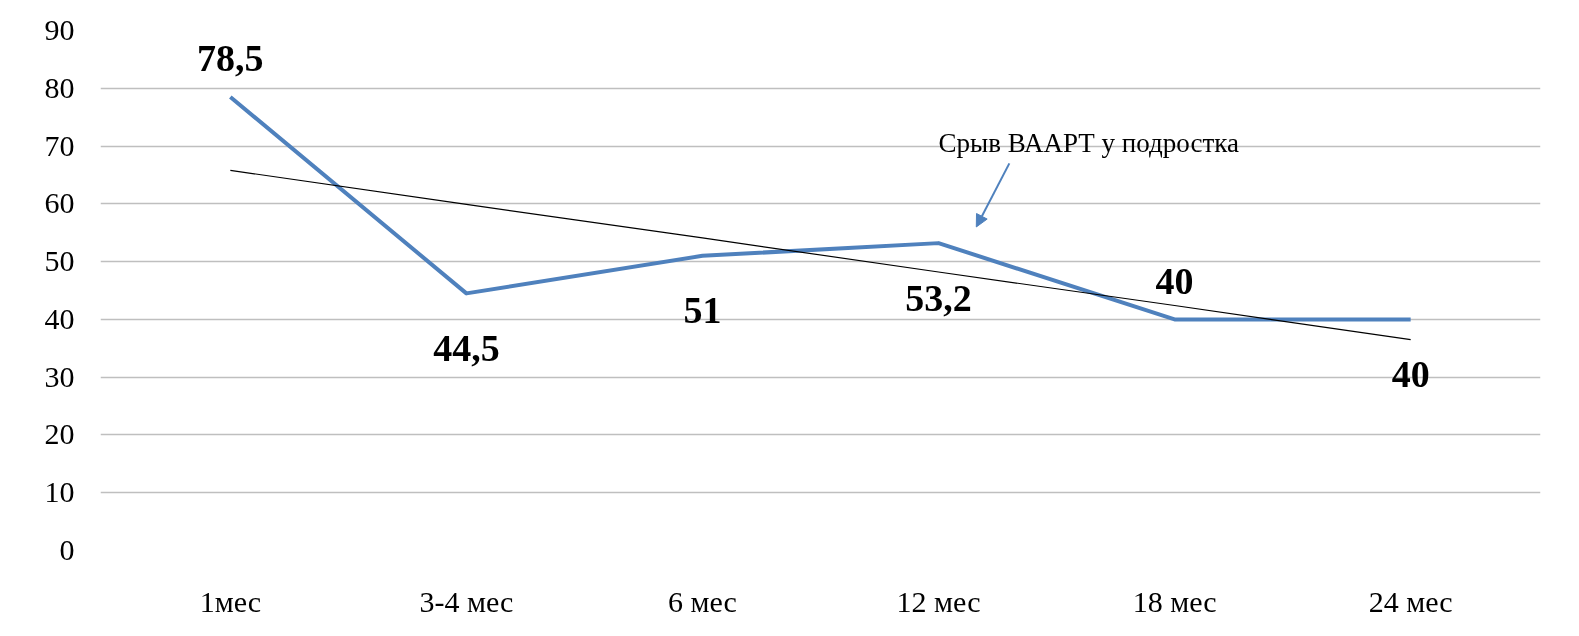 This screenshot has height=636, width=1579. What do you see at coordinates (466, 347) in the screenshot?
I see `data-label: 44,5` at bounding box center [466, 347].